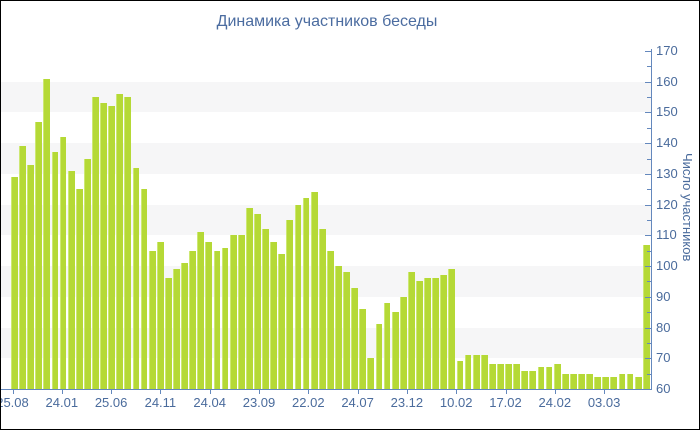 Image resolution: width=700 pixels, height=430 pixels. I want to click on x-tick-label: 24.11, so click(160, 402).